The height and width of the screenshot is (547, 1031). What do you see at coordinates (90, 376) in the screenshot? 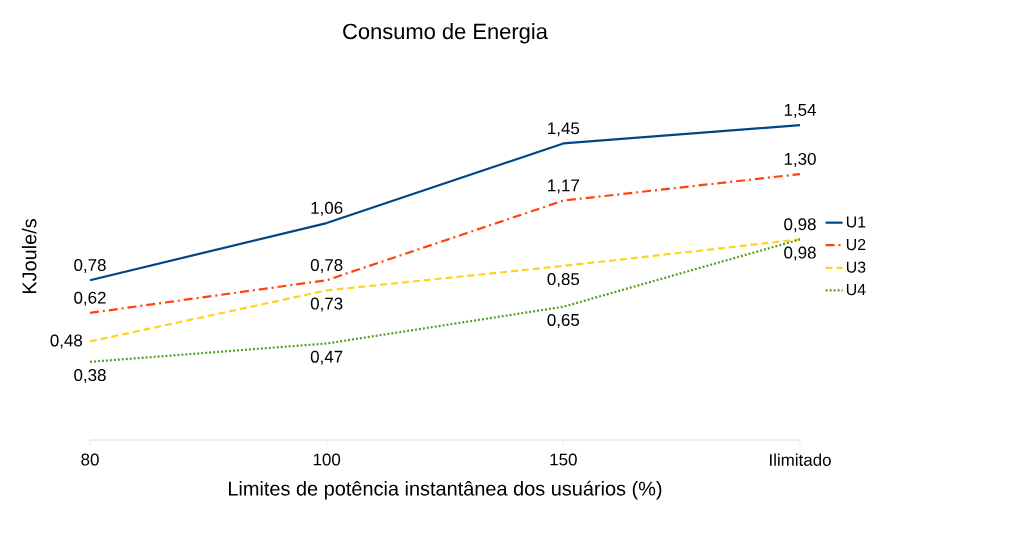
I see `data-label: 0,38` at bounding box center [90, 376].